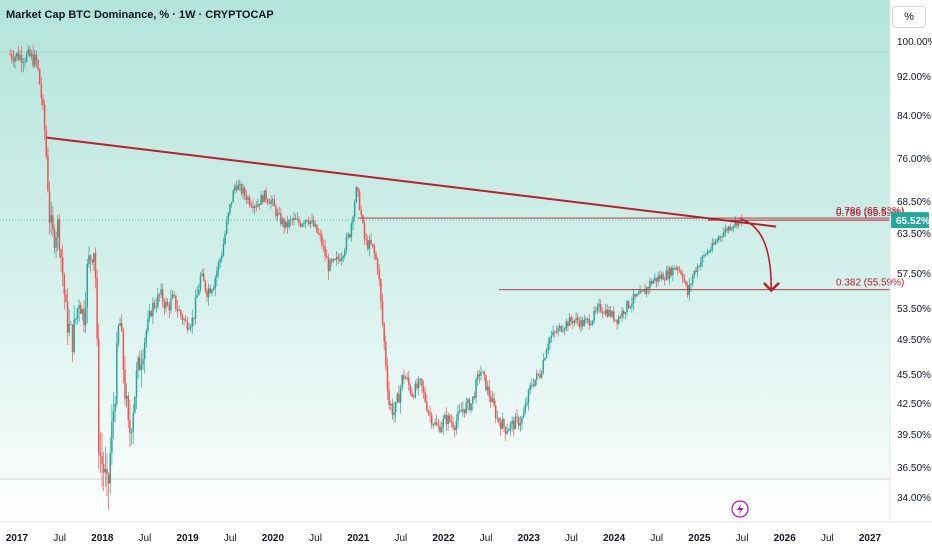 Image resolution: width=932 pixels, height=550 pixels. Describe the element at coordinates (910, 220) in the screenshot. I see `current-price-badge` at that location.